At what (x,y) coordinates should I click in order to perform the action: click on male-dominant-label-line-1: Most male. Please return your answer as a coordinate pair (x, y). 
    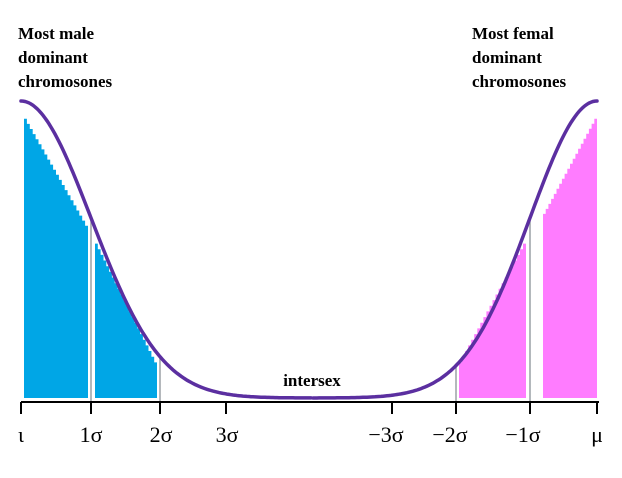
    Looking at the image, I should click on (56, 33).